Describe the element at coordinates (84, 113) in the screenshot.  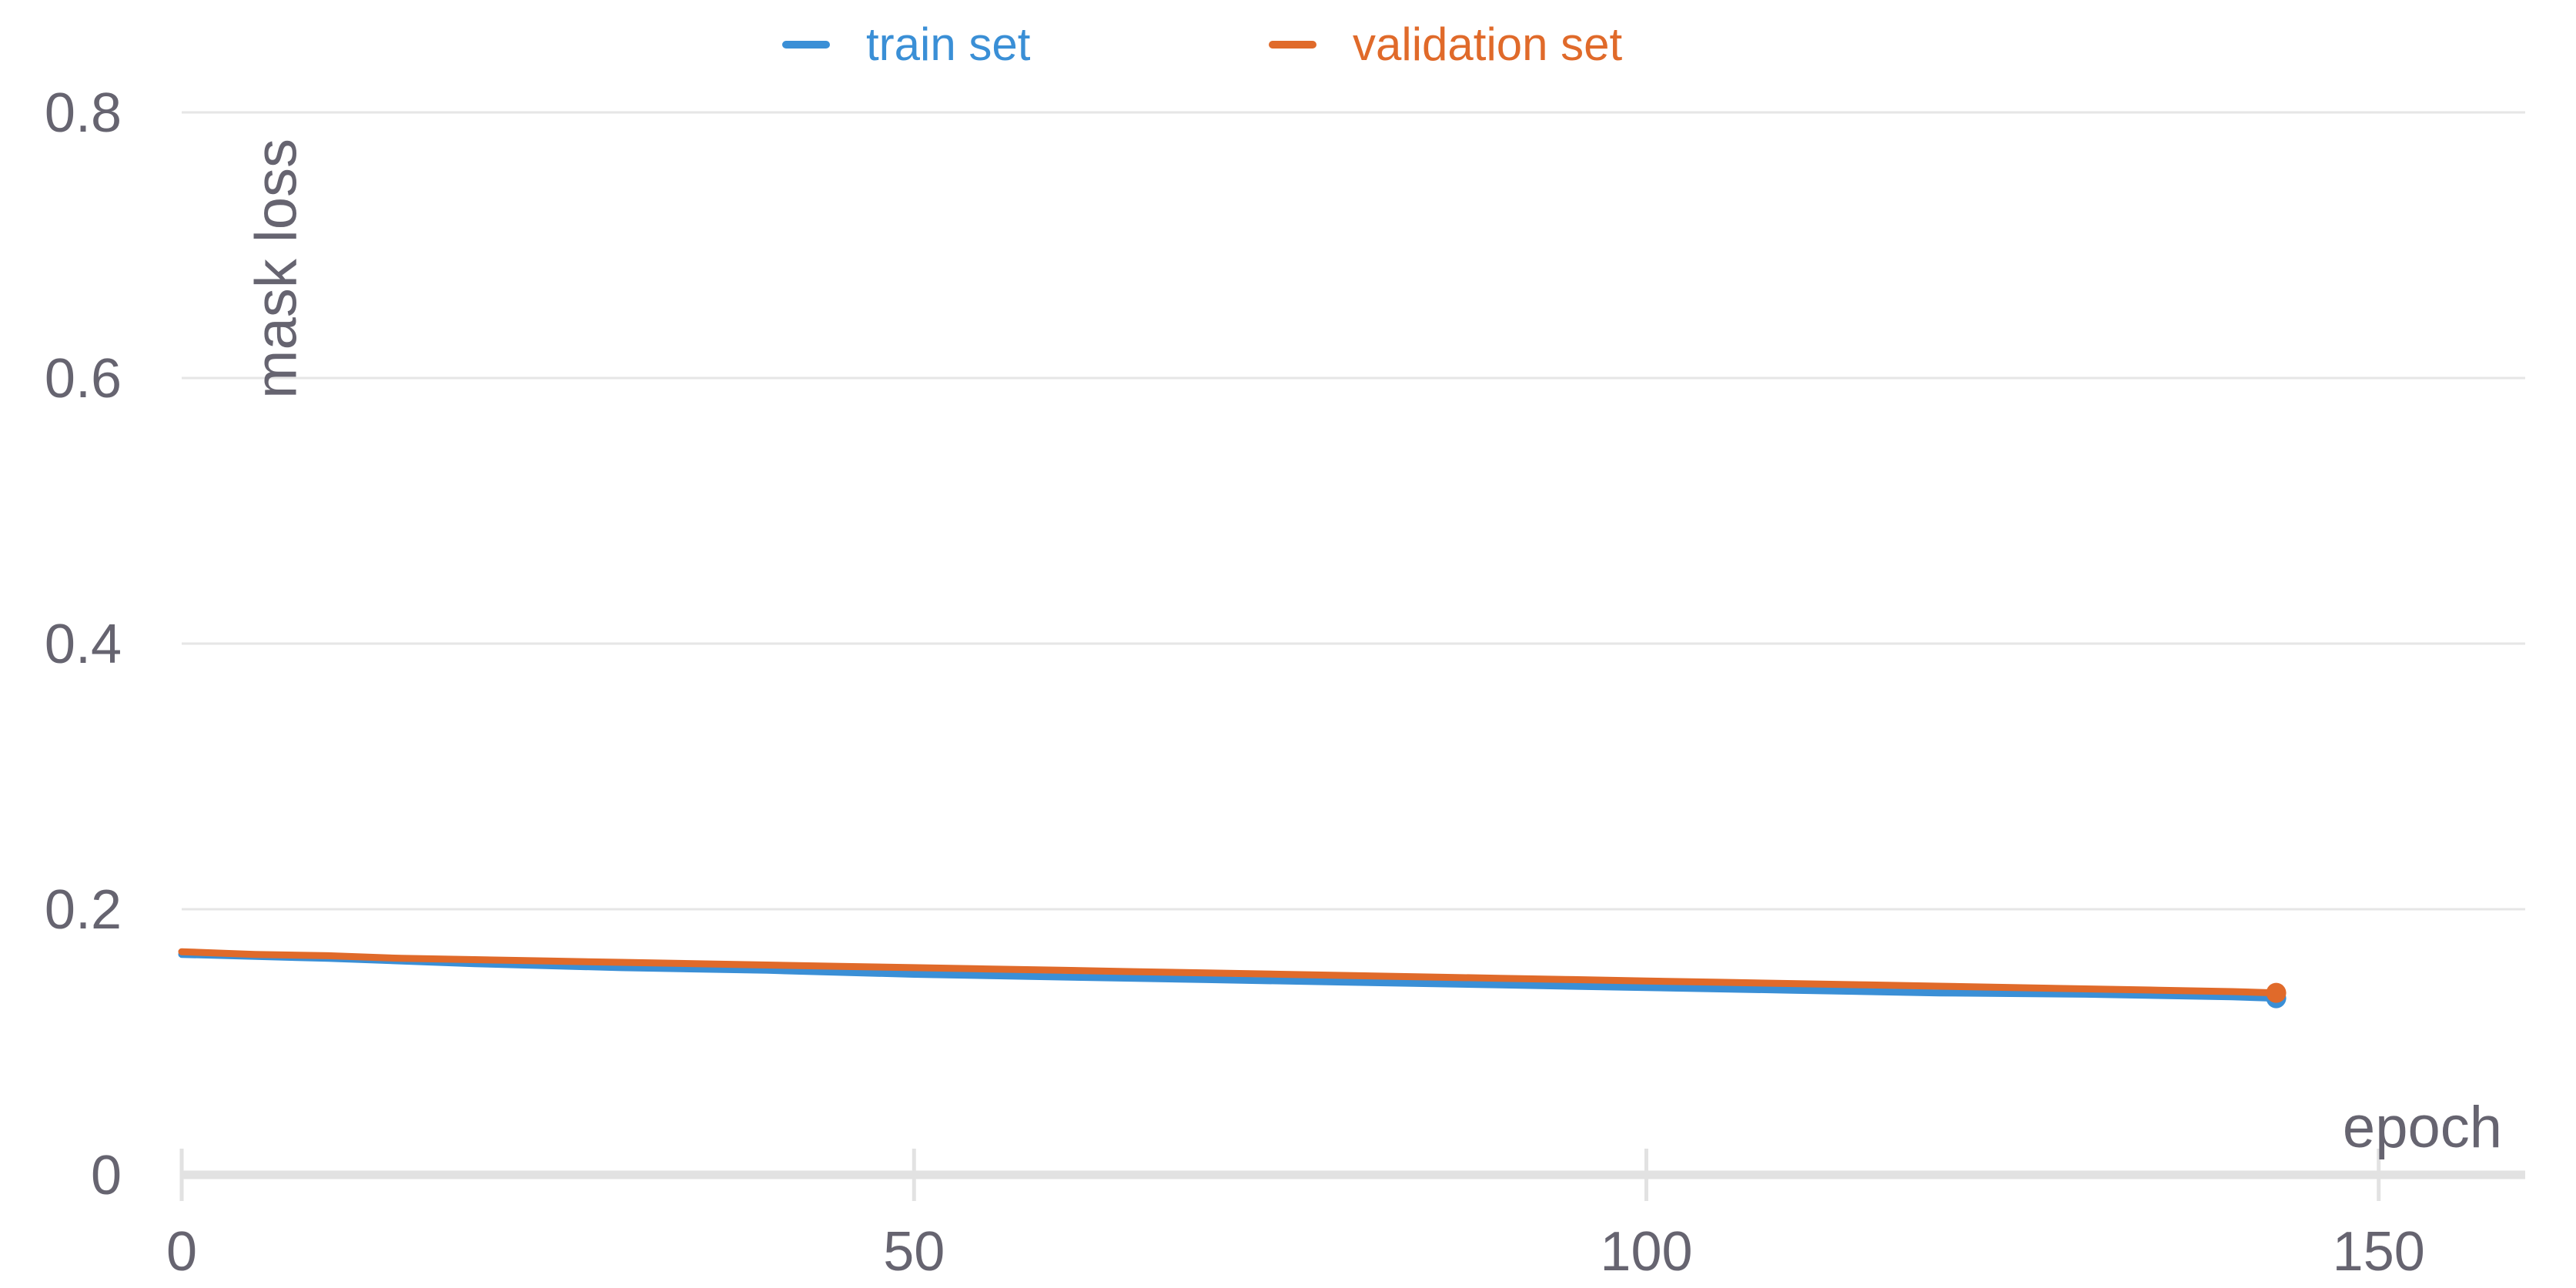
I see `y-tick-label: 0.8` at that location.